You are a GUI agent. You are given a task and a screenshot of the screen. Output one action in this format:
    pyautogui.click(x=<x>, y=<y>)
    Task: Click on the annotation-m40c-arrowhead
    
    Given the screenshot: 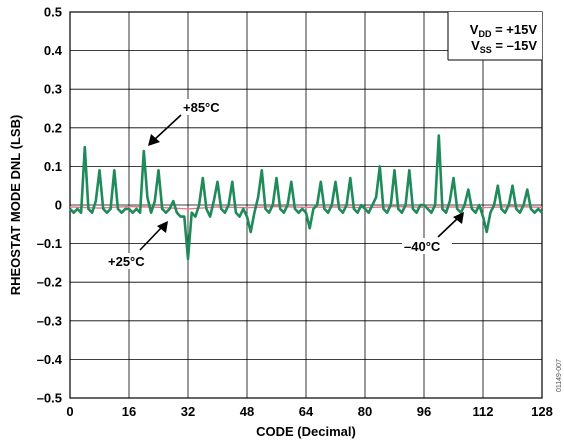 What is the action you would take?
    pyautogui.click(x=458, y=218)
    